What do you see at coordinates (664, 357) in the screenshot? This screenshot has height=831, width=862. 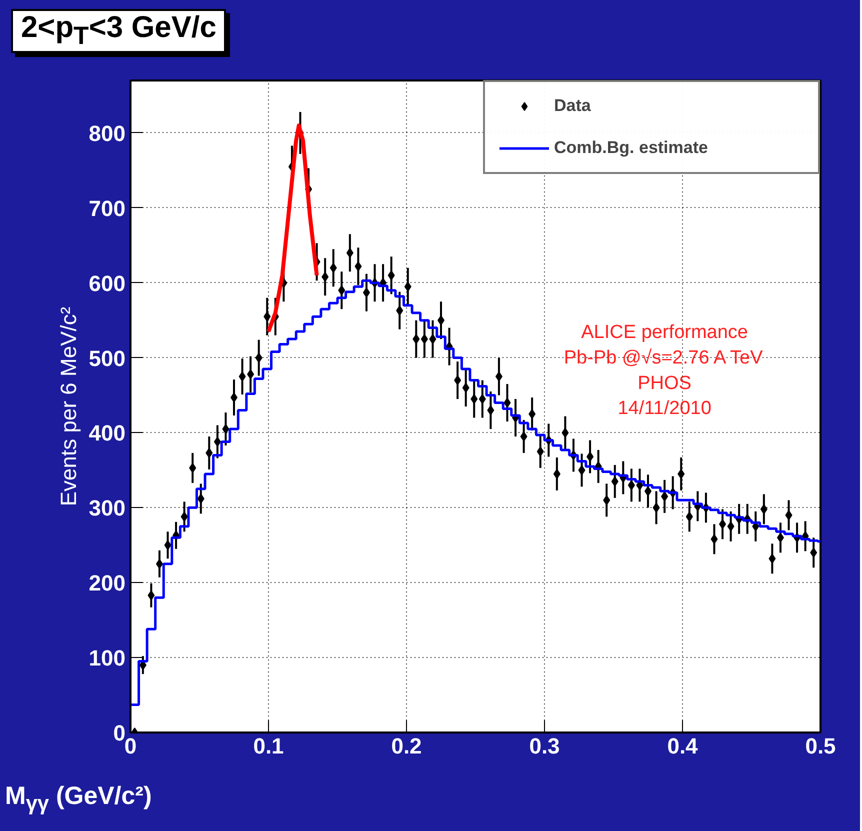 I see `annotation: Pb-Pb @√s=2.76 A TeV` at bounding box center [664, 357].